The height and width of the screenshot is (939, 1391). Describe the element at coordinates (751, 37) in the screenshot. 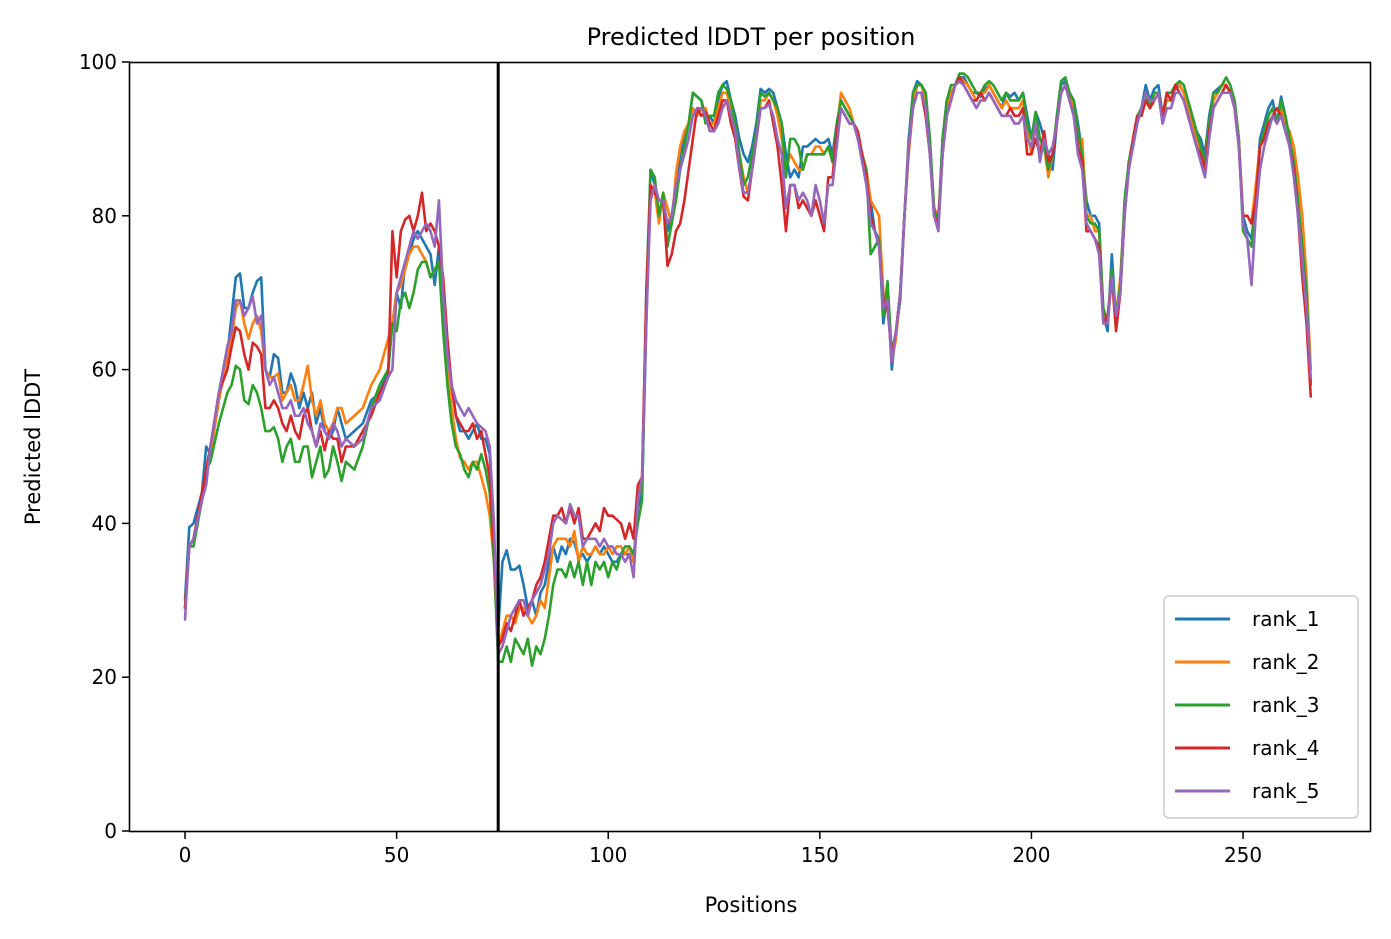

I see `chart-title: Predicted lDDT per position` at that location.